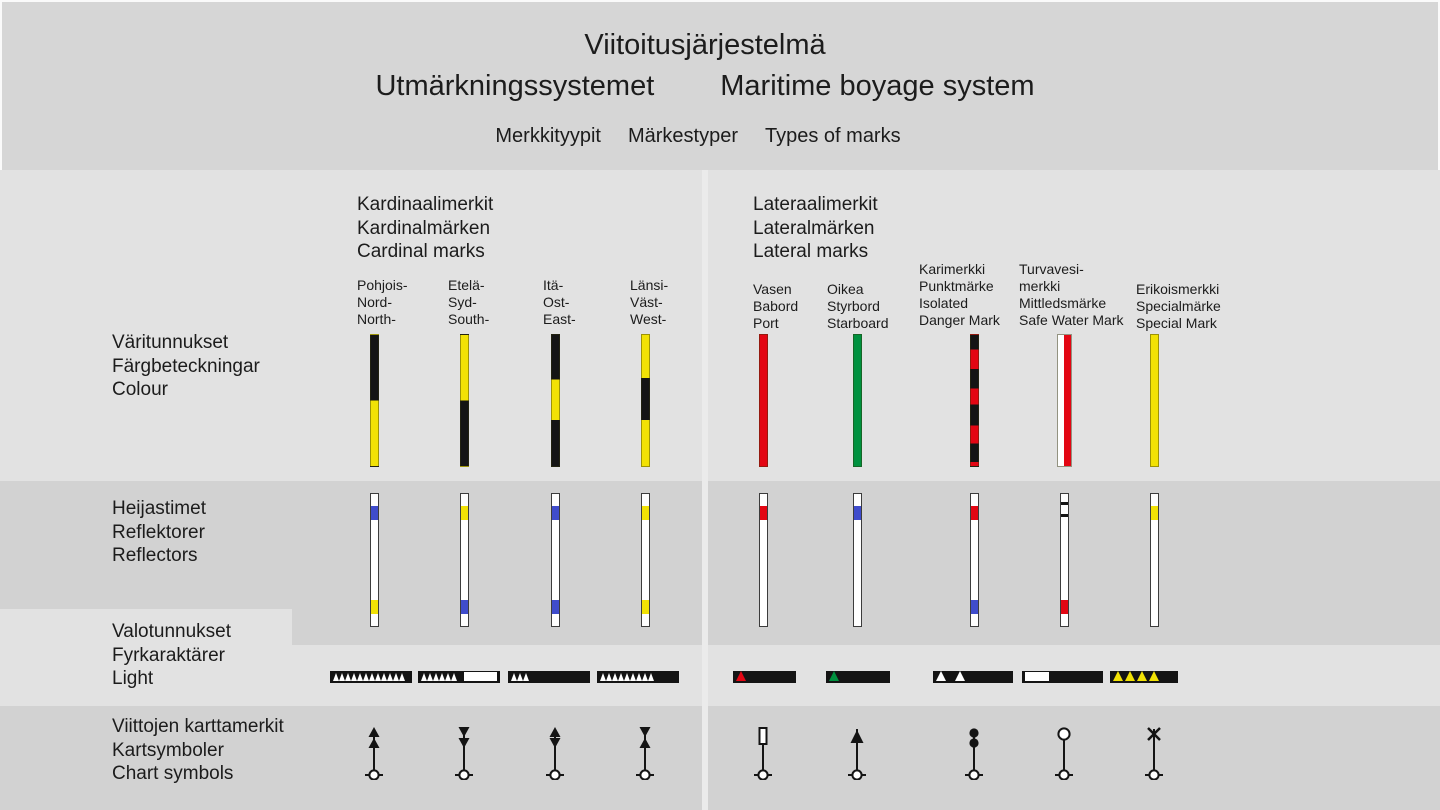 This screenshot has width=1440, height=810. I want to click on row-label-line: Fyrkaraktärer, so click(168, 655).